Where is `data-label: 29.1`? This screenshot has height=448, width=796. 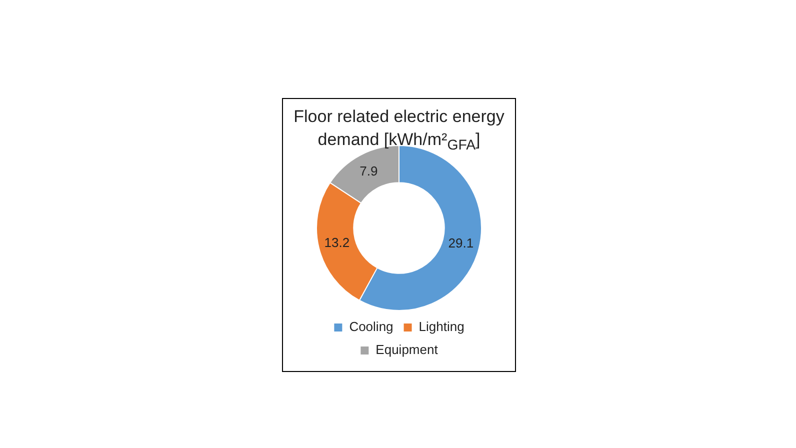 data-label: 29.1 is located at coordinates (461, 242).